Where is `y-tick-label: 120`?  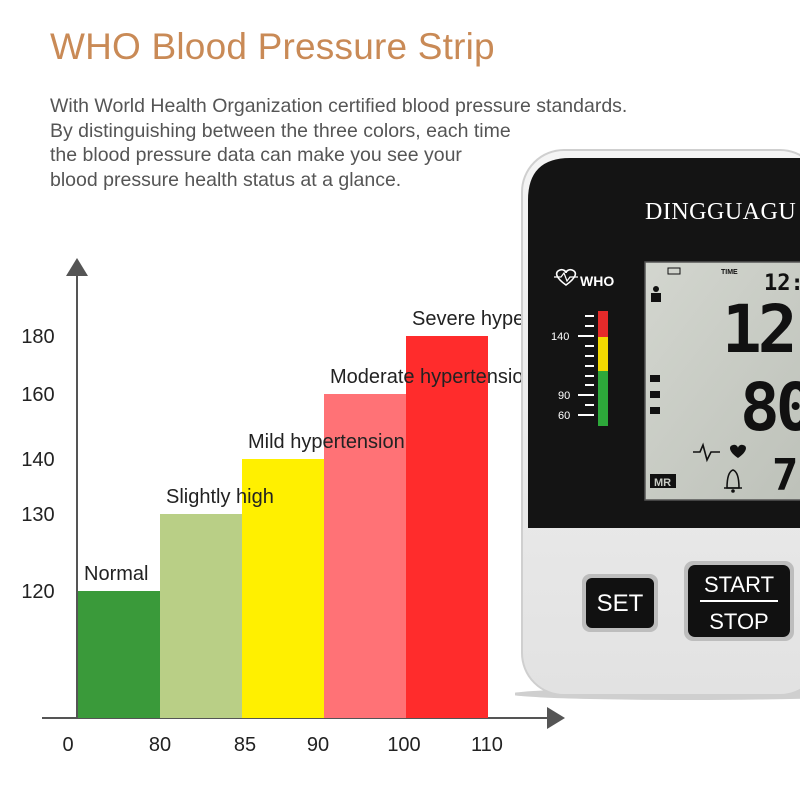 y-tick-label: 120 is located at coordinates (37, 592).